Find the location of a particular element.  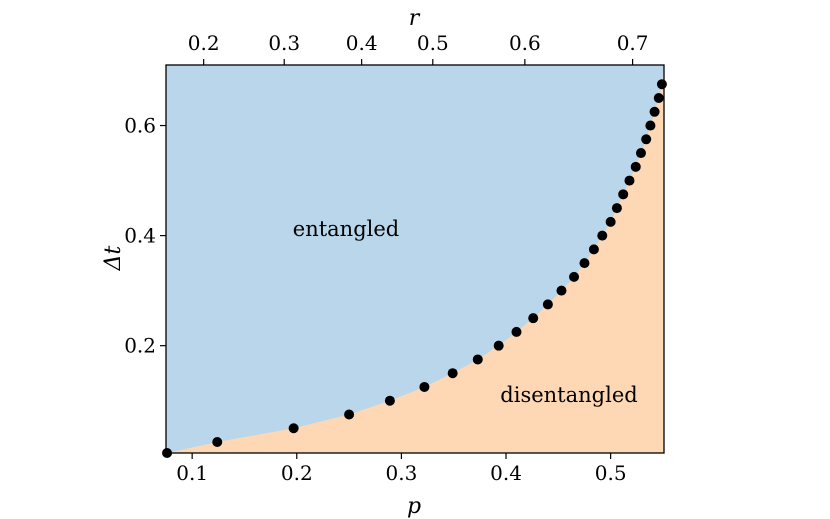

top-tick-label: 0.5 is located at coordinates (433, 43).